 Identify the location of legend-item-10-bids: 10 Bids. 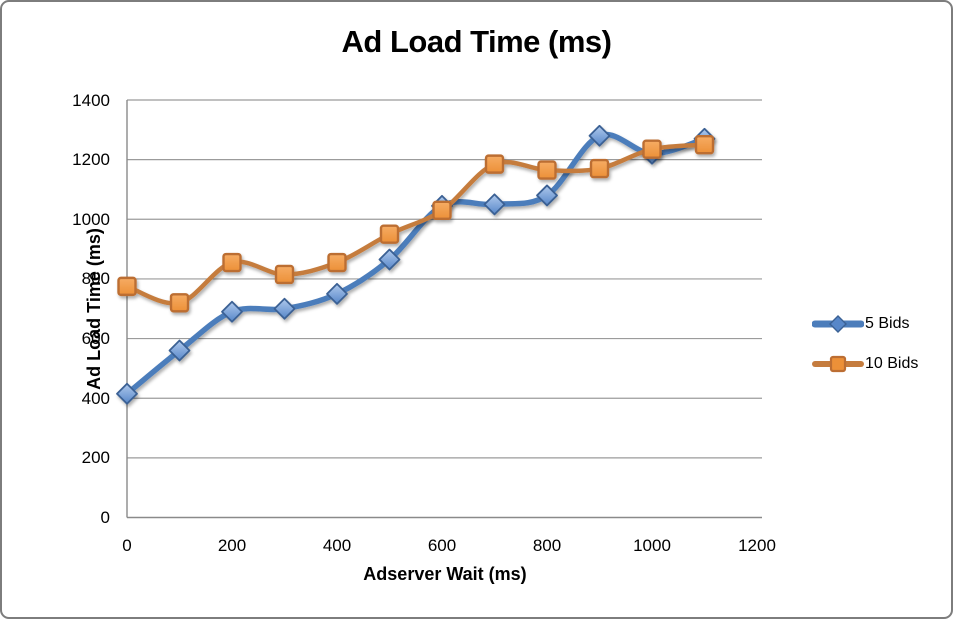
(865, 364).